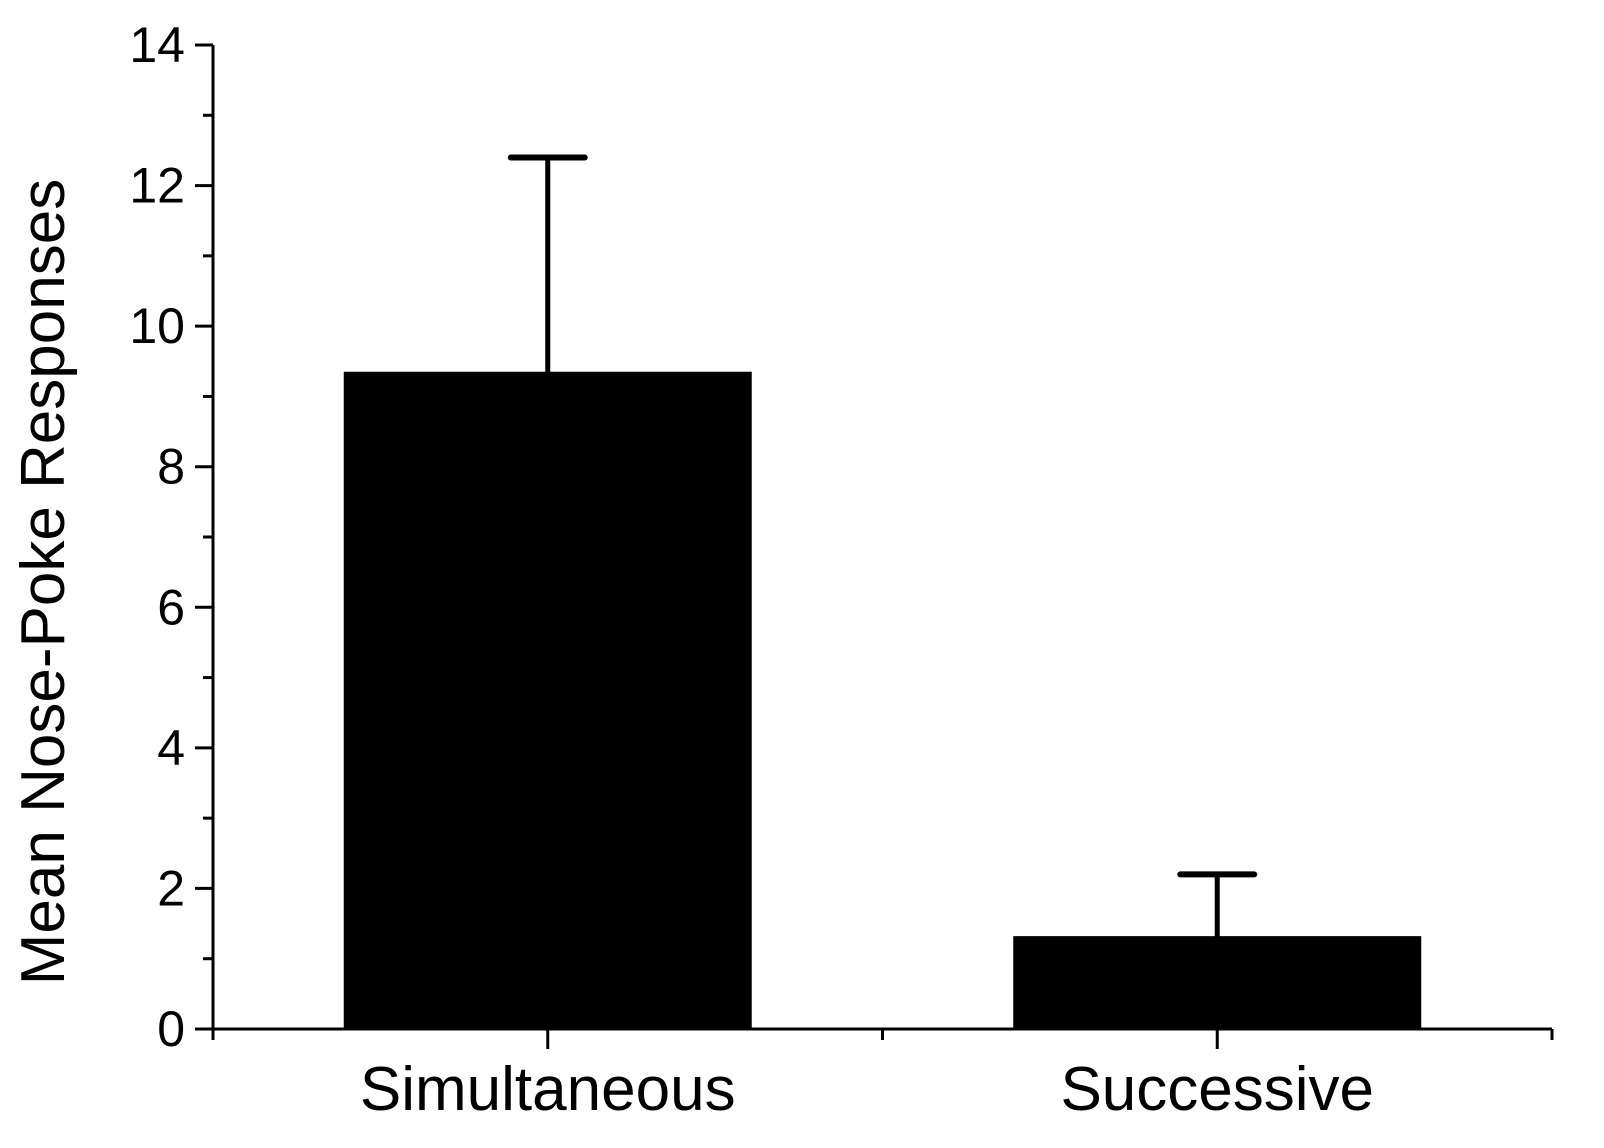 The height and width of the screenshot is (1148, 1604). What do you see at coordinates (157, 45) in the screenshot?
I see `y-tick-label: 14` at bounding box center [157, 45].